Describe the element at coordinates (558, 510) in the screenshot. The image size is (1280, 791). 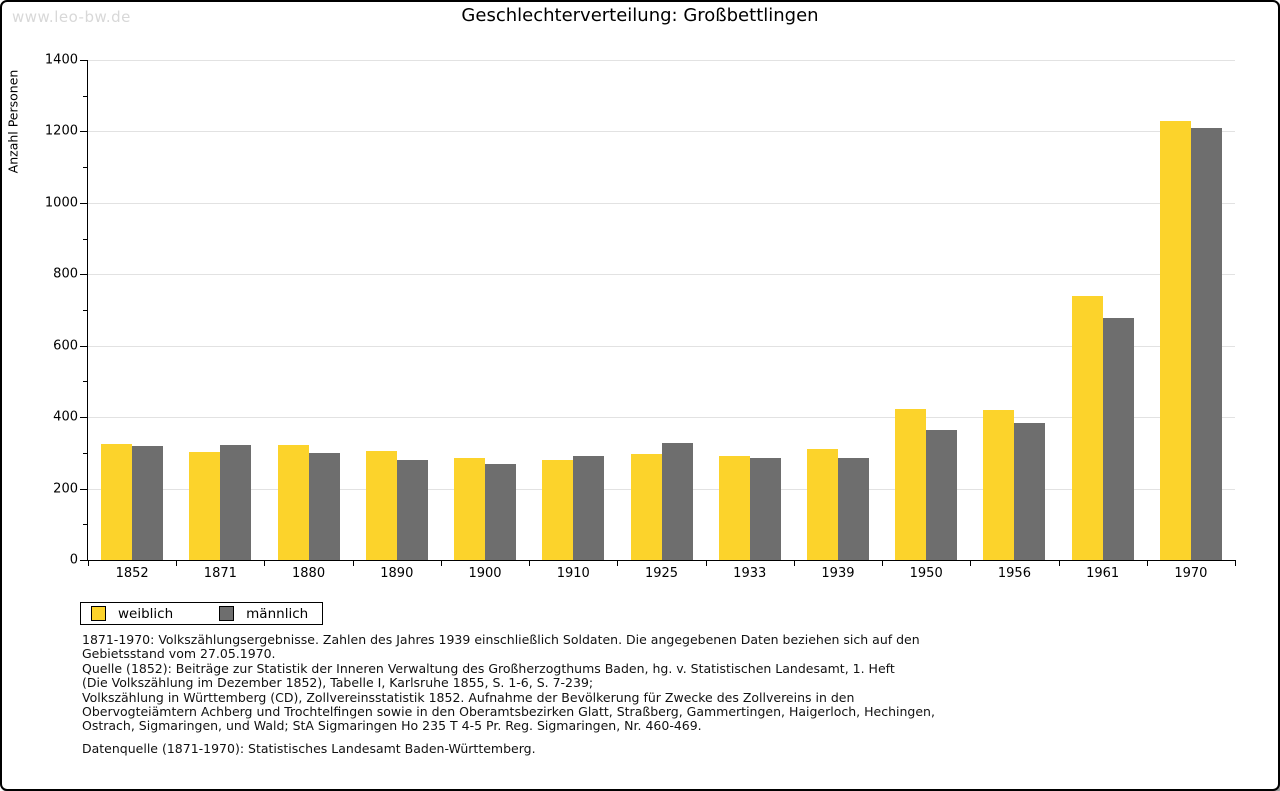
I see `bar-weiblich-1910` at that location.